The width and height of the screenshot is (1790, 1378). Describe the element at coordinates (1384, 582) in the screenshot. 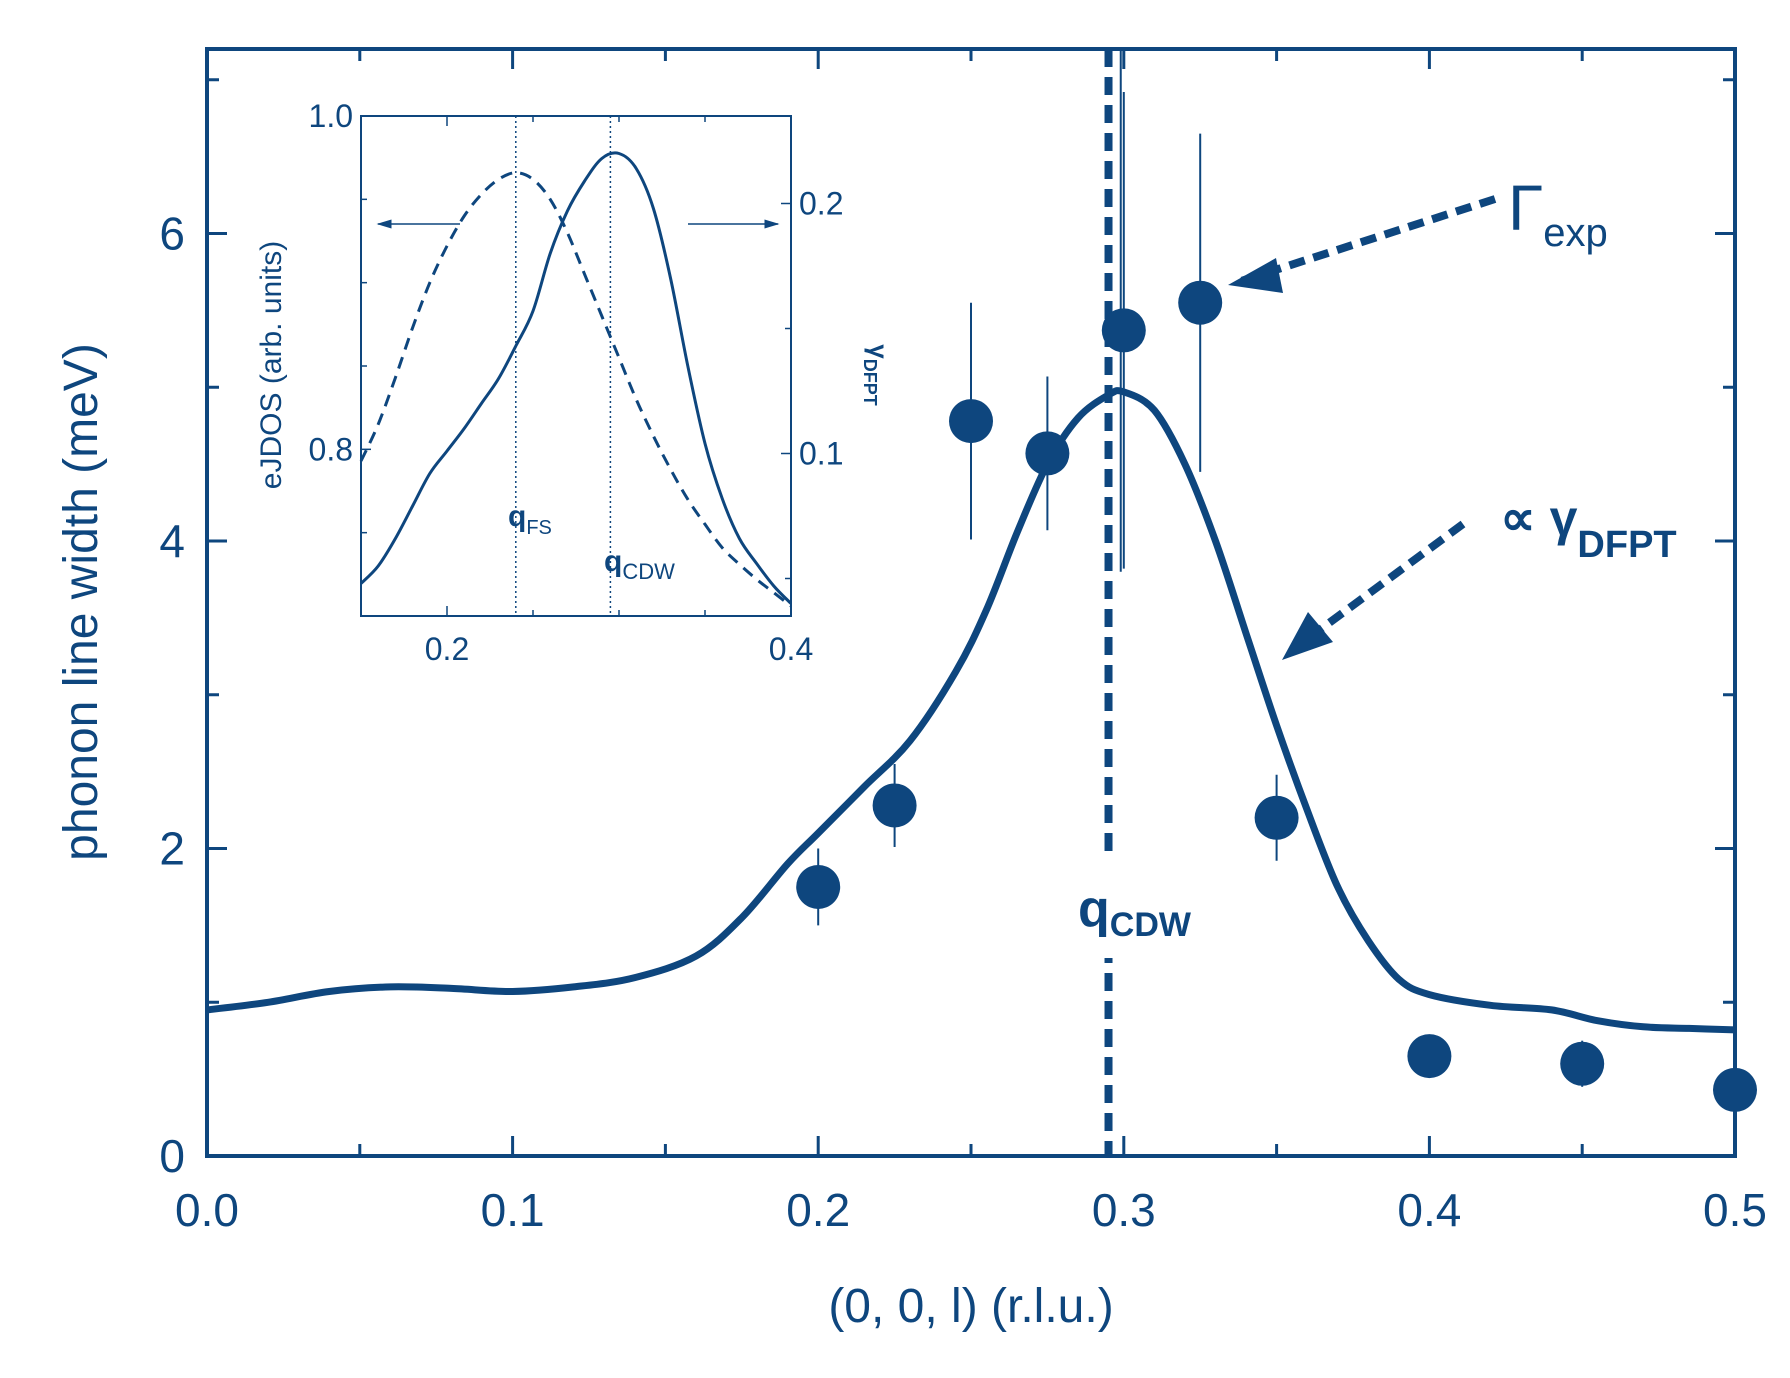

I see `prop-gamma-arrow-shaft` at that location.